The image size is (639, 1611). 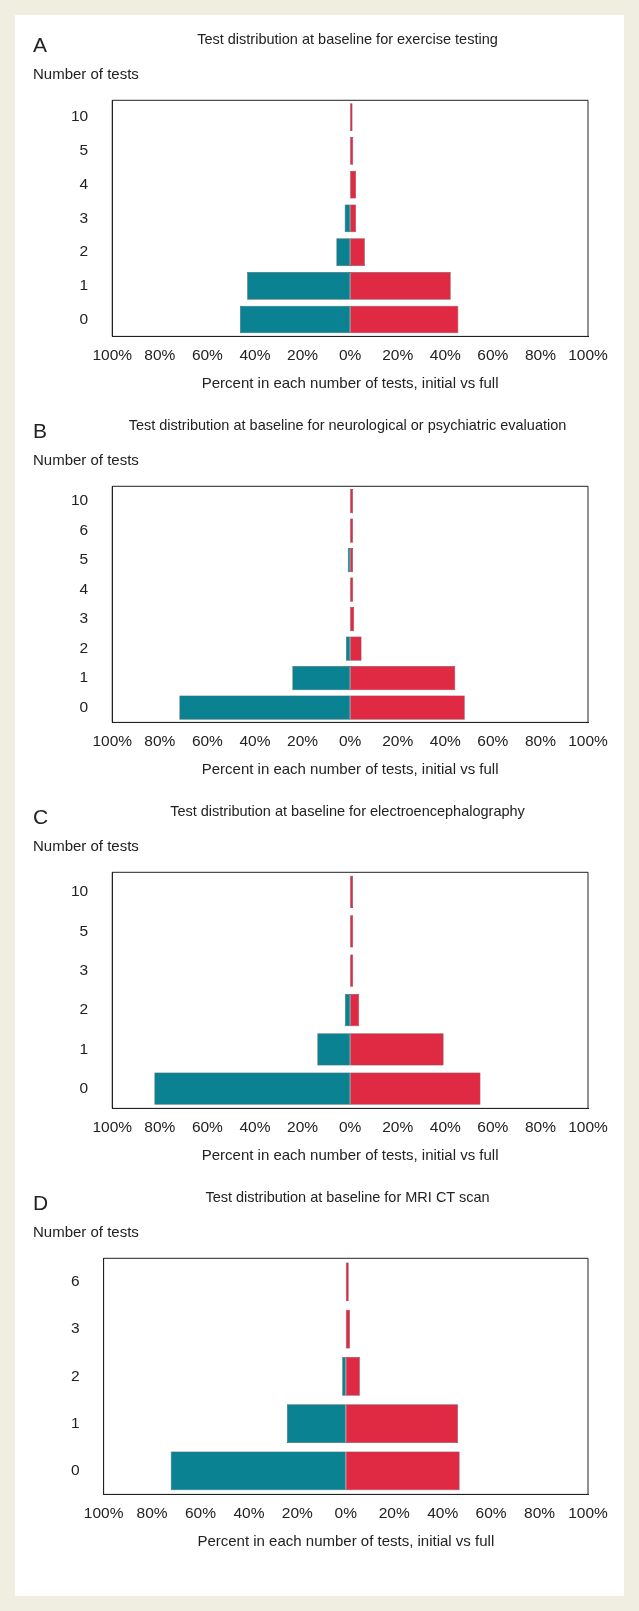 I want to click on chart-title: Test distribution at baseline for MRI CT scan, so click(x=347, y=1197).